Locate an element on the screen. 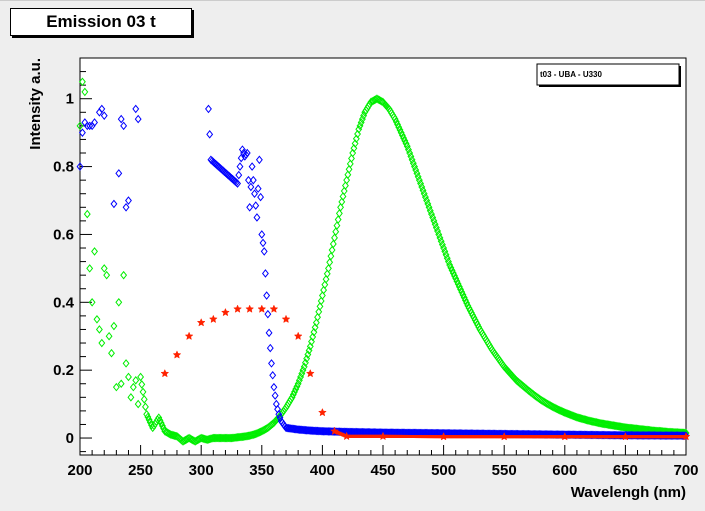  x-tick-label: 400 is located at coordinates (322, 470).